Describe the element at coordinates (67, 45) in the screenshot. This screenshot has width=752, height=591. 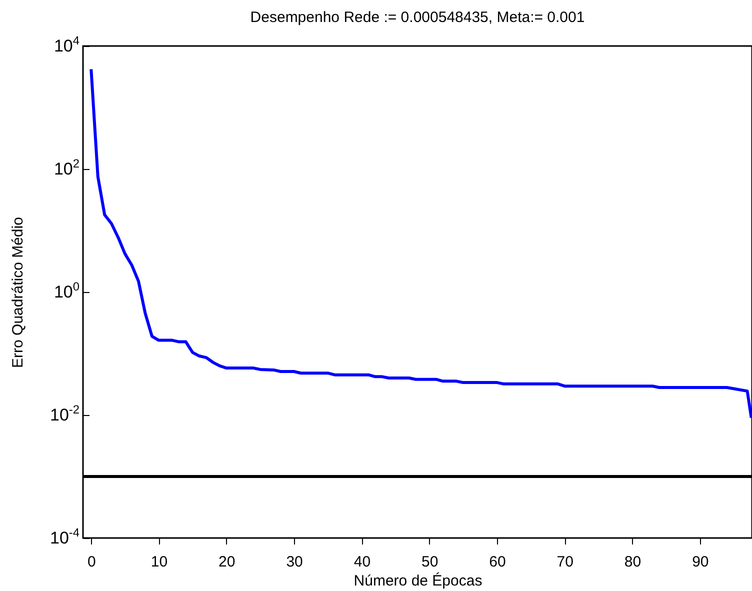
I see `y-tick-label: 10$^{4}$` at that location.